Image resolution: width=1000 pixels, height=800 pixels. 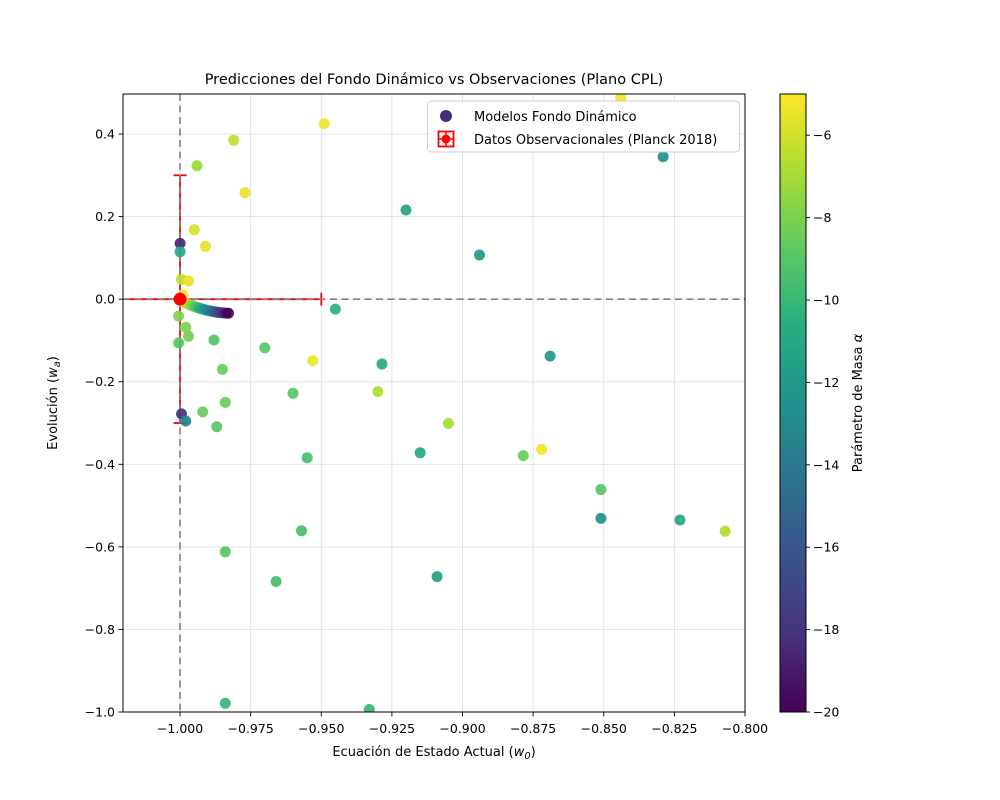 I want to click on colorbar-bar, so click(x=793, y=403).